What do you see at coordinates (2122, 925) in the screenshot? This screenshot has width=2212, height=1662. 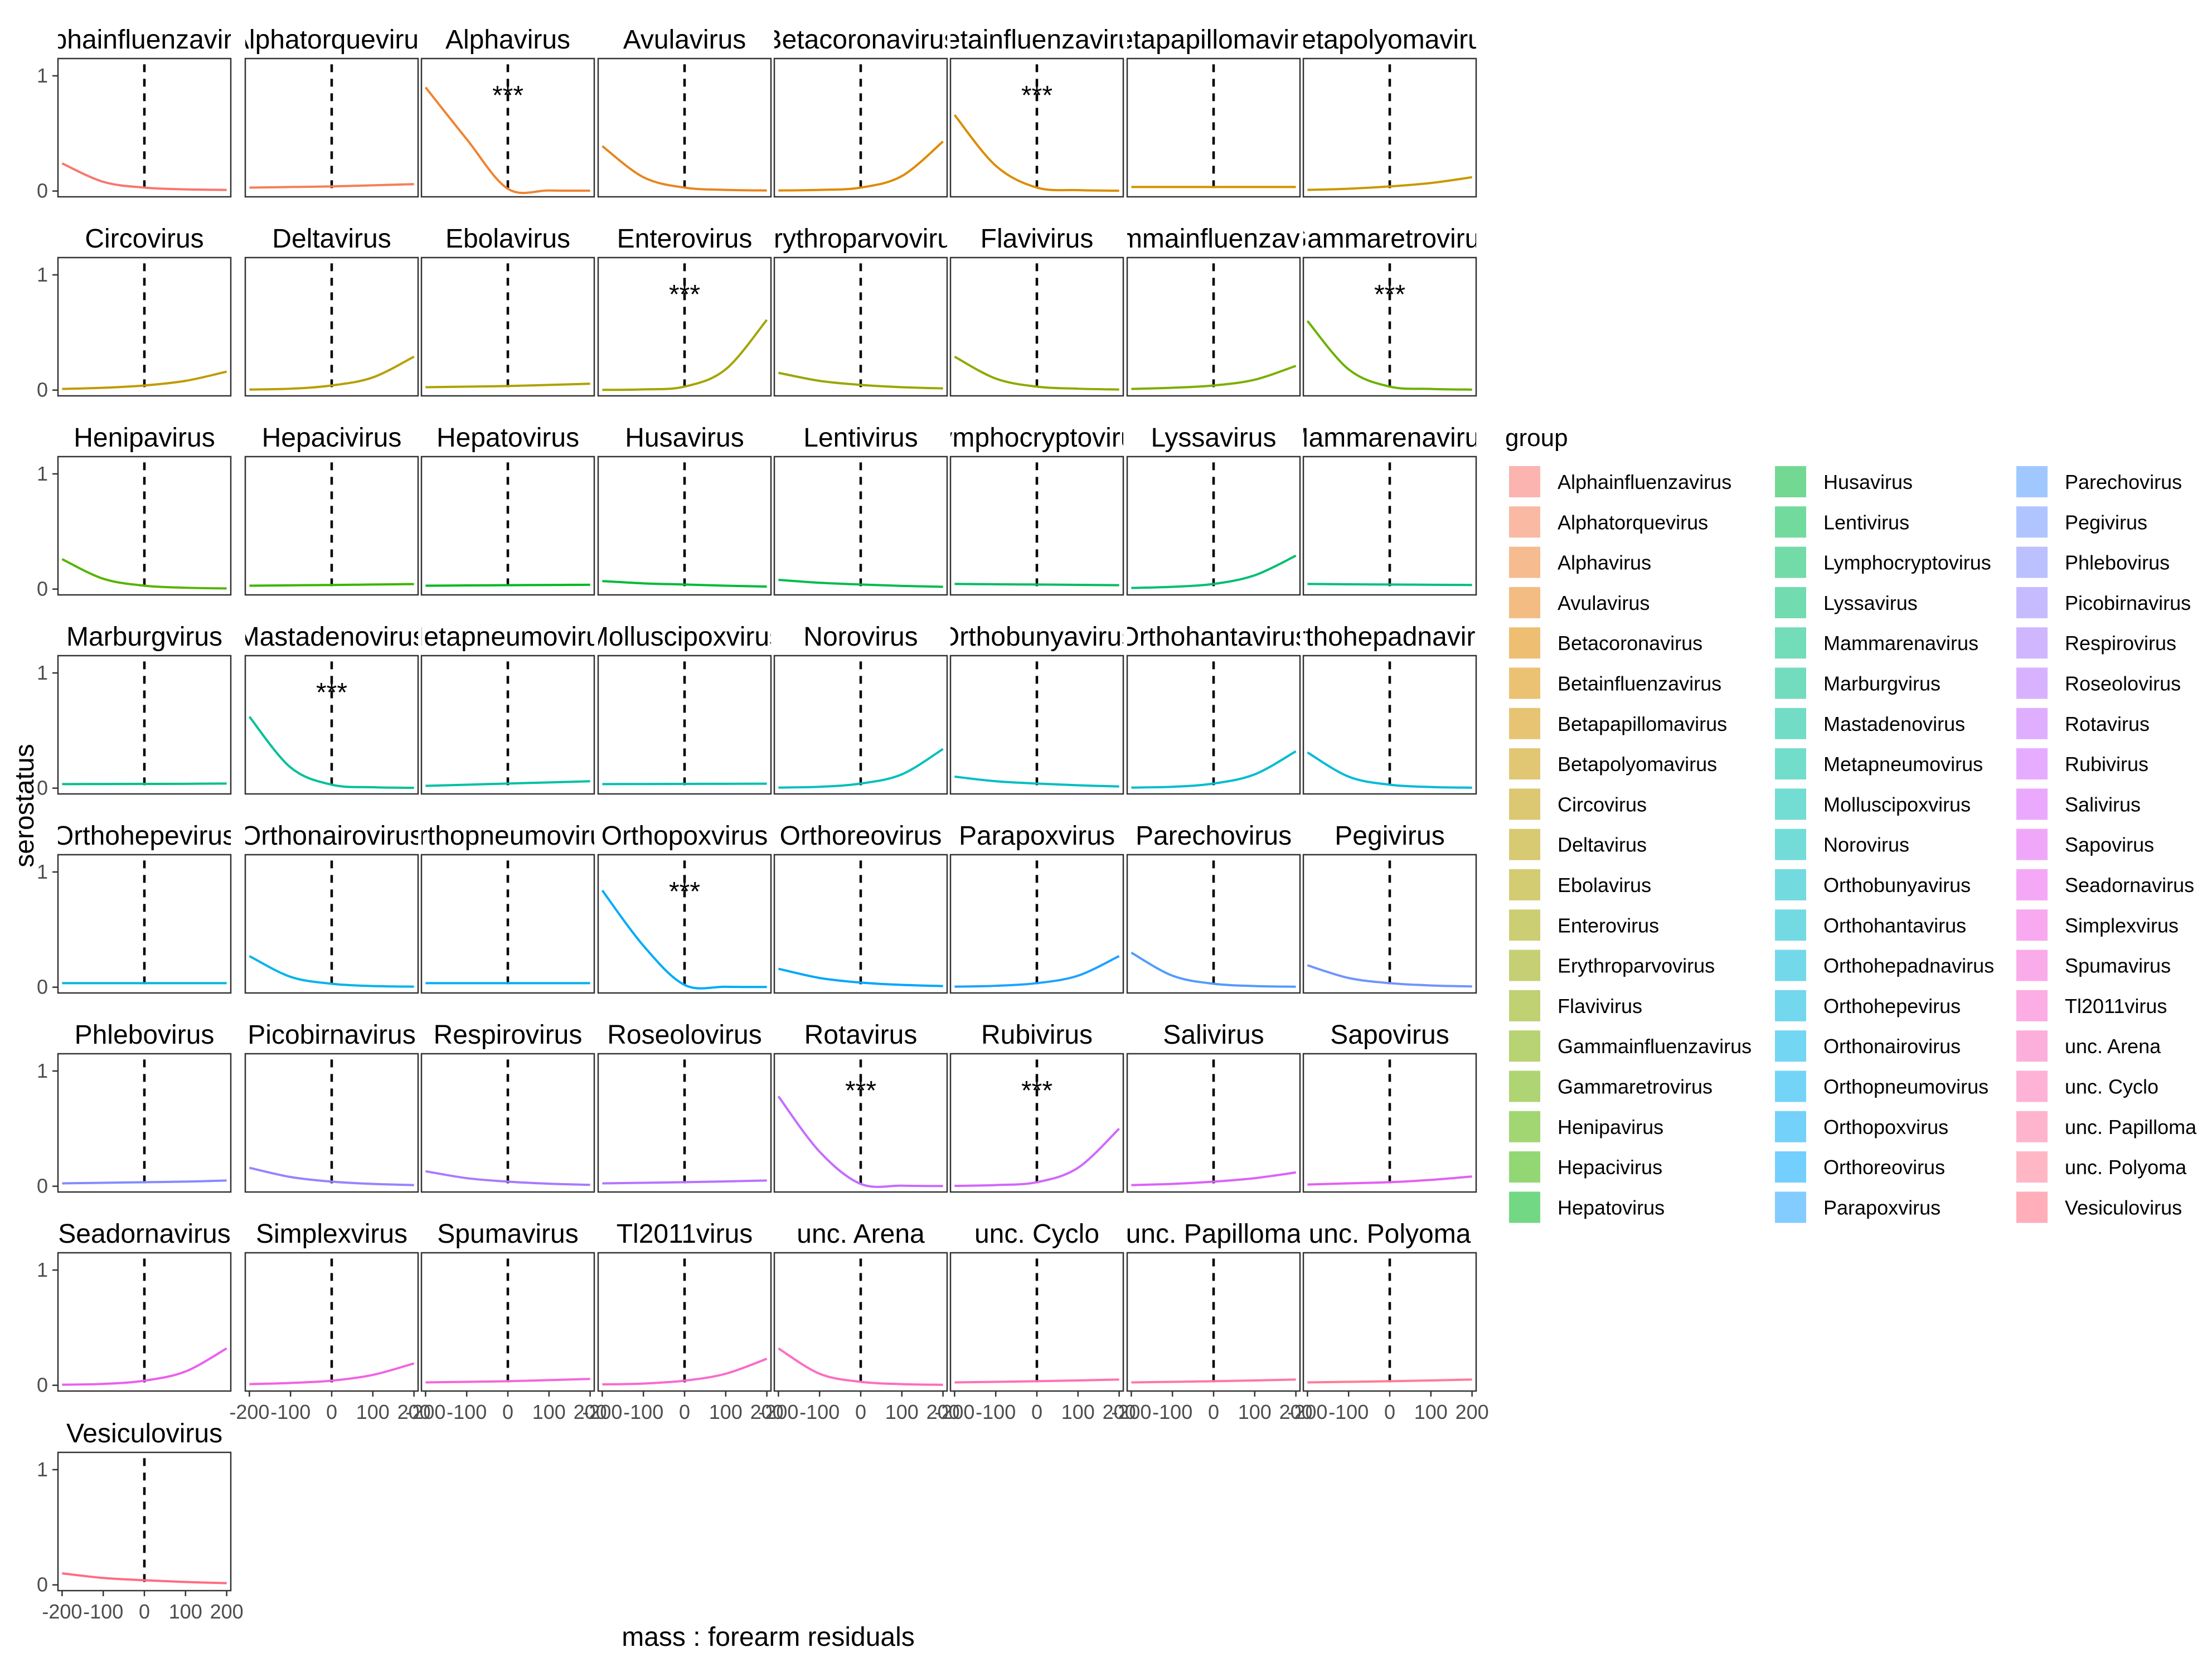 I see `legend-label: Simplexvirus` at bounding box center [2122, 925].